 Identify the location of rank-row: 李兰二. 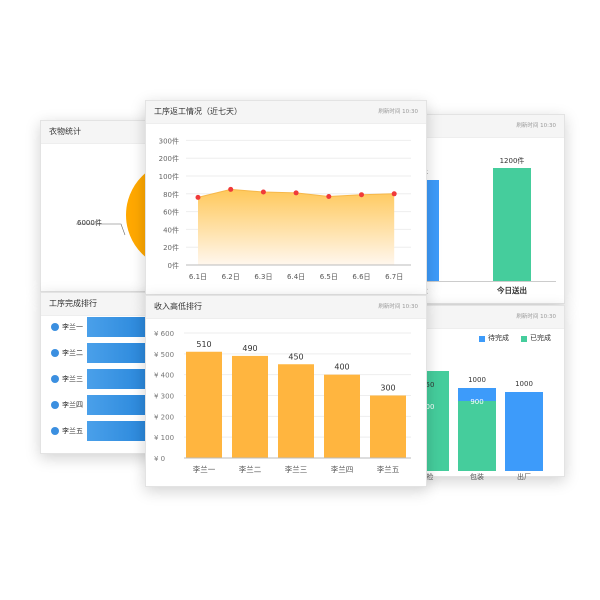
(67, 353).